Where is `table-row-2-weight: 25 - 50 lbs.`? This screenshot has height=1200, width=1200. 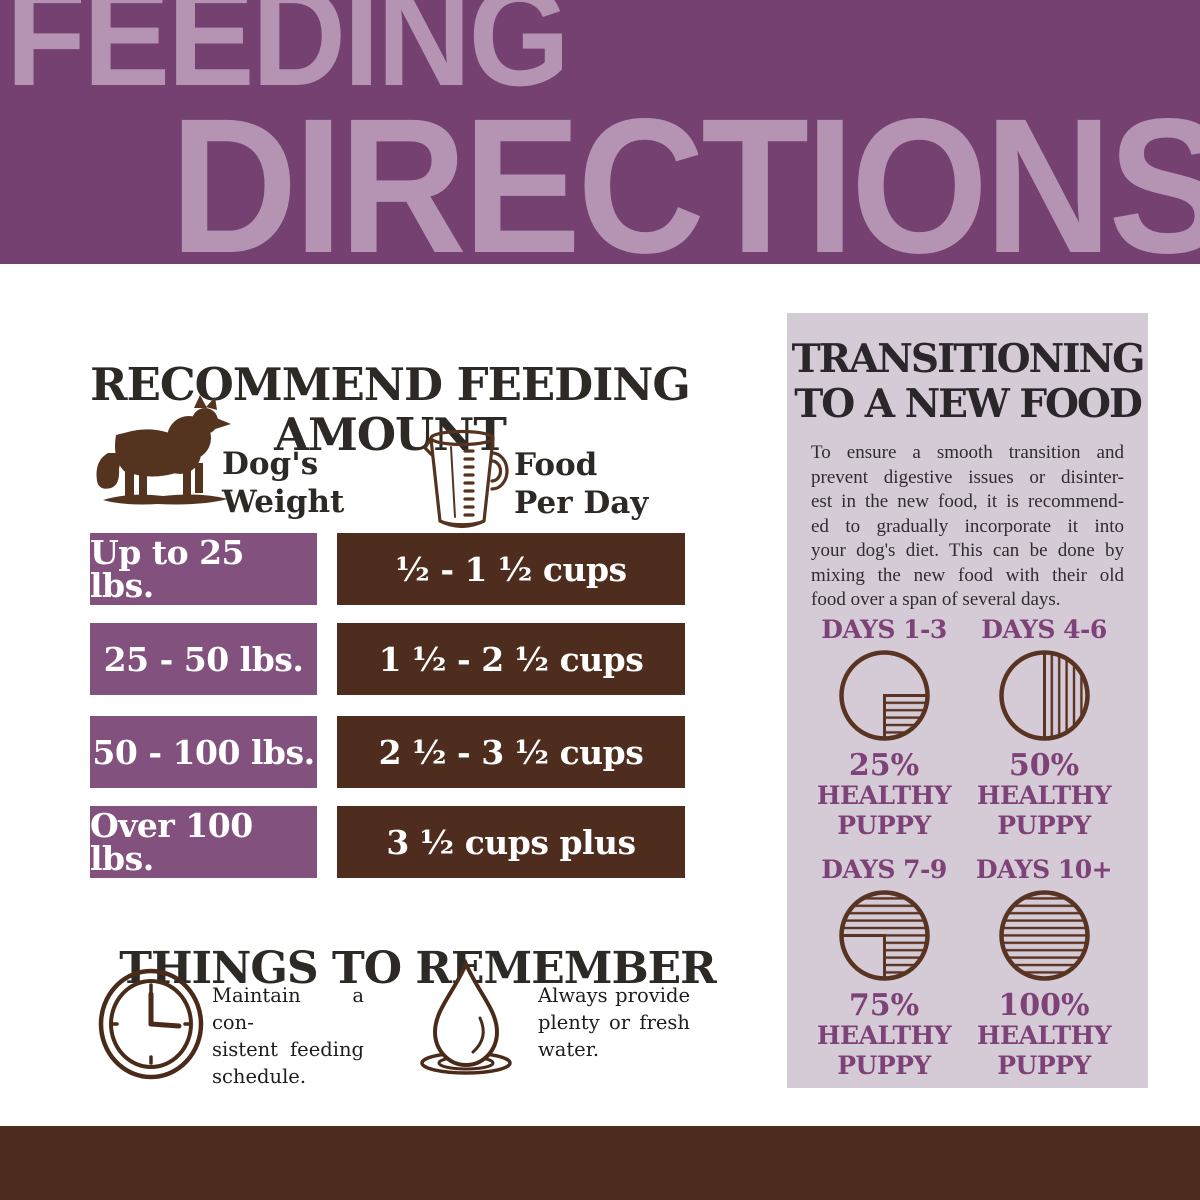 table-row-2-weight: 25 - 50 lbs. is located at coordinates (203, 659).